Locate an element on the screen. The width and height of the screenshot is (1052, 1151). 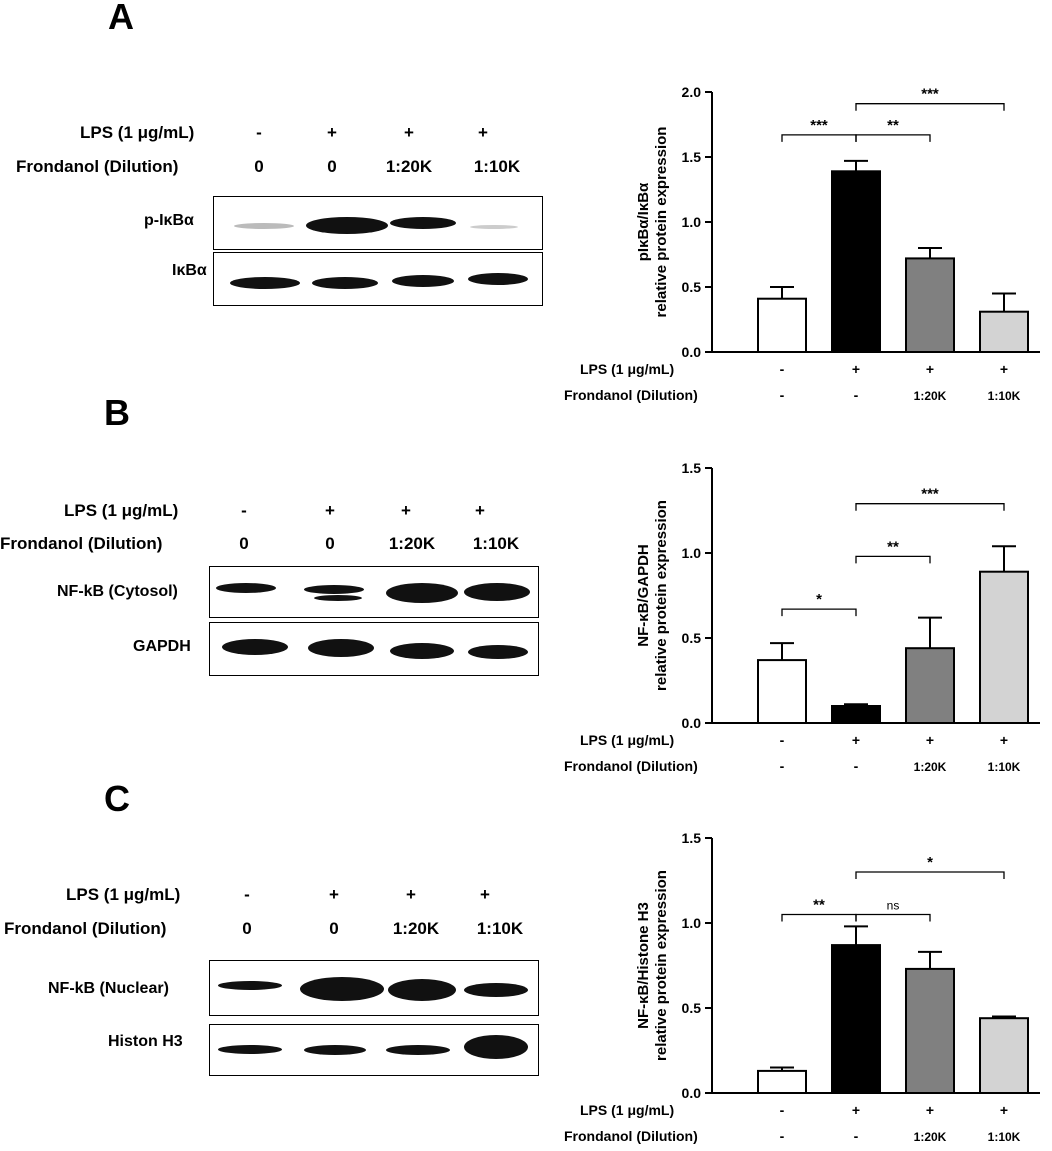
panel-letter-c: C is located at coordinates (117, 798).